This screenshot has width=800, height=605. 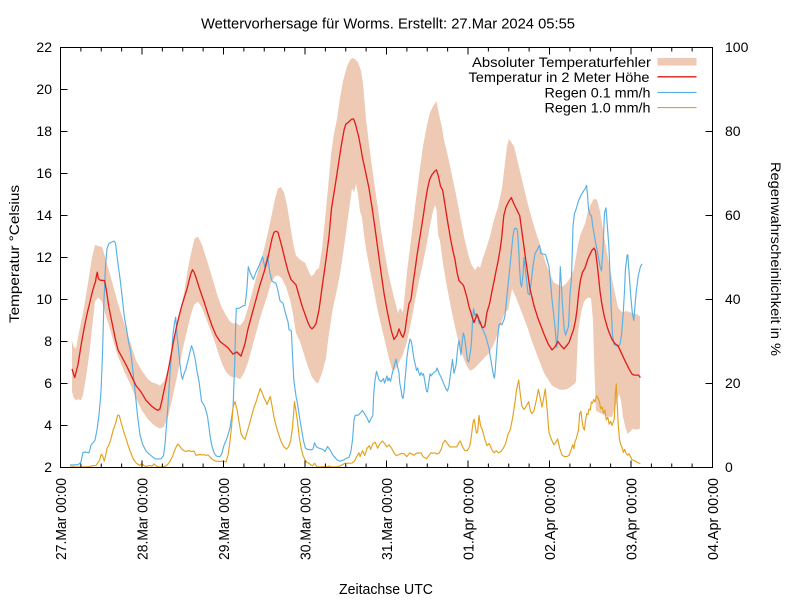 What do you see at coordinates (44, 215) in the screenshot?
I see `svg-text: 14` at bounding box center [44, 215].